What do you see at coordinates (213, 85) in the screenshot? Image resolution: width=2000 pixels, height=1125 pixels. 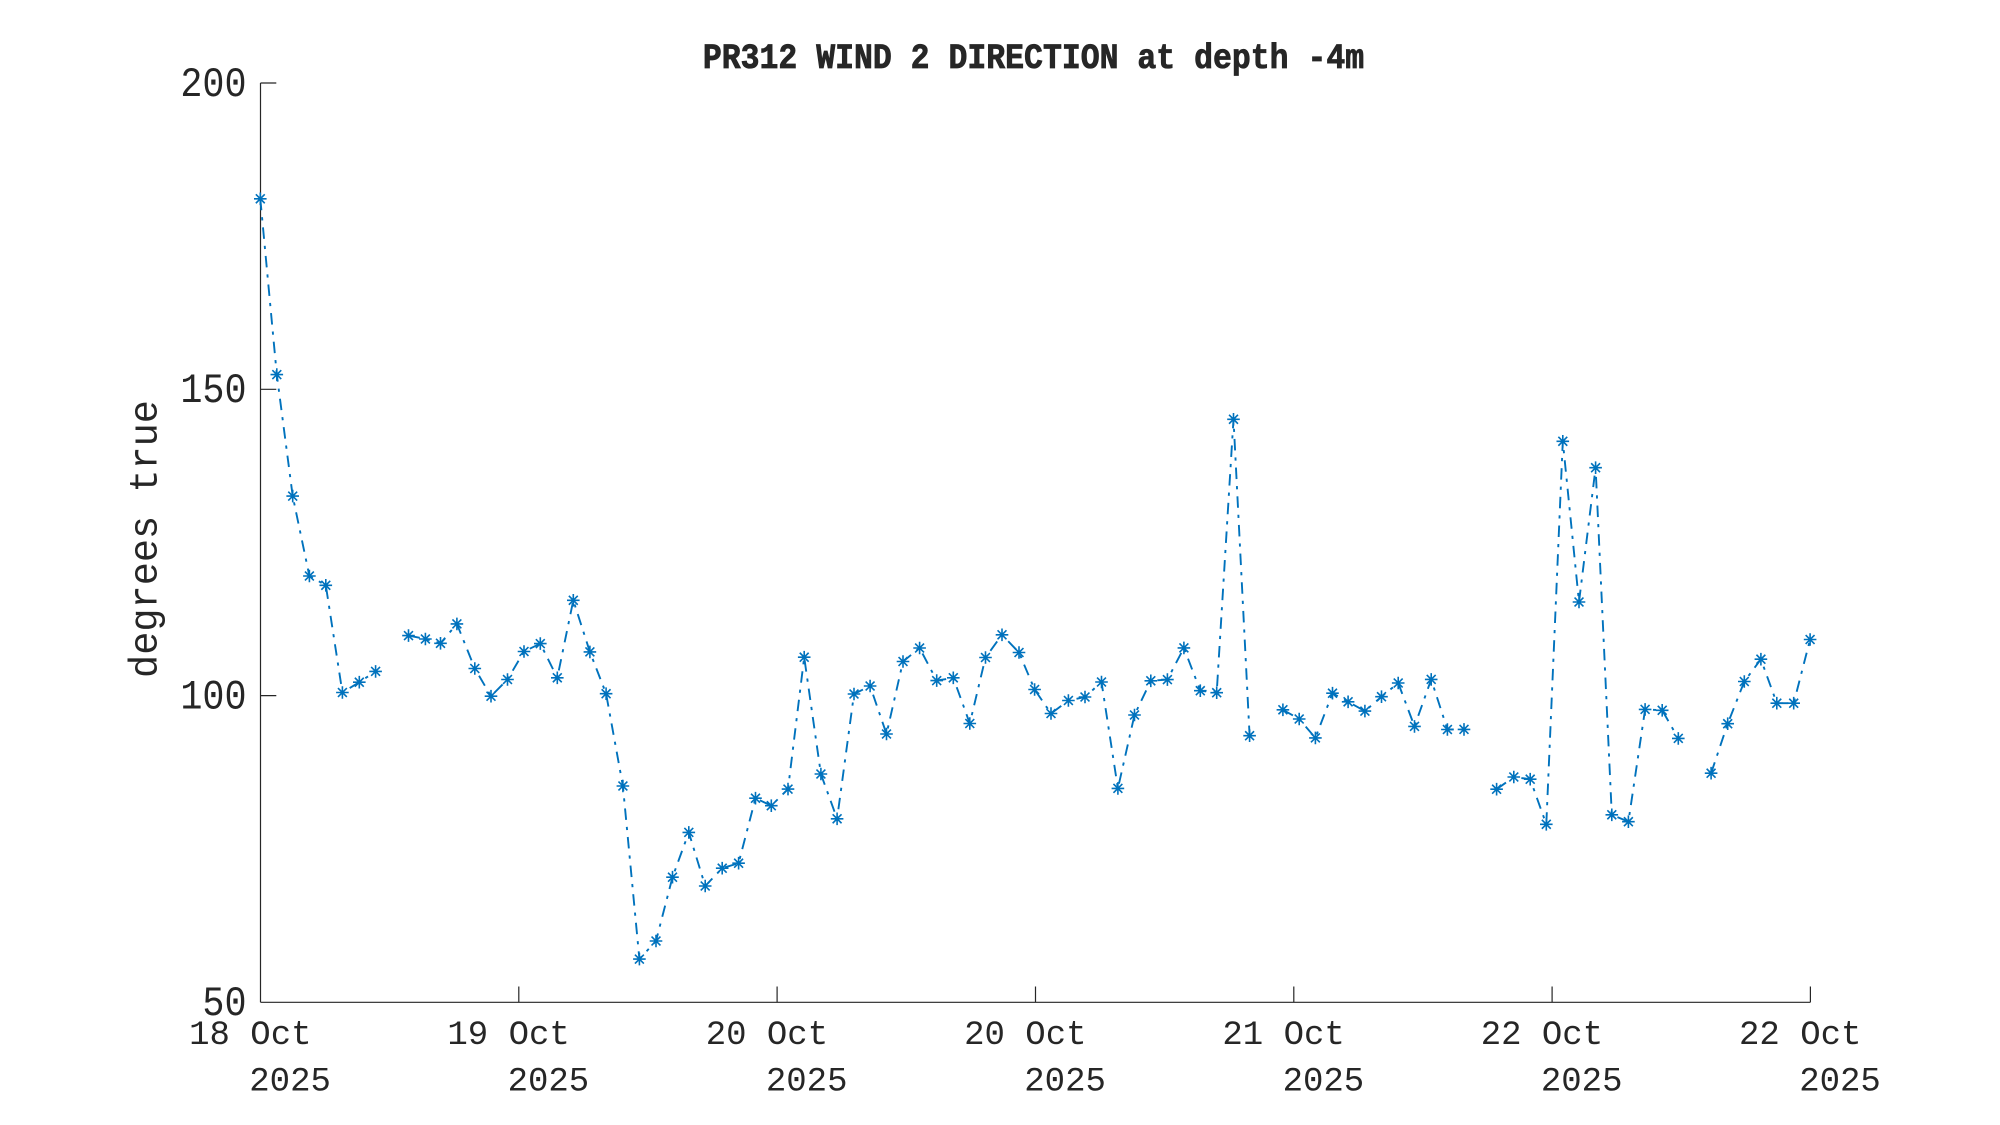 I see `svg-text: 200` at bounding box center [213, 85].